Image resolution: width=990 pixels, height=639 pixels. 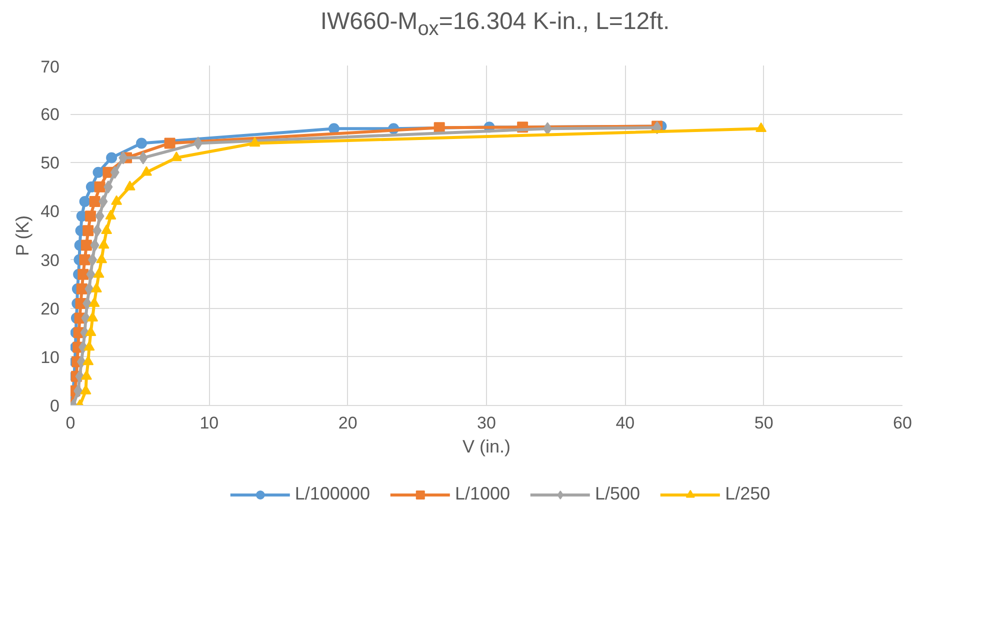 What do you see at coordinates (617, 494) in the screenshot?
I see `legend-label: L/500` at bounding box center [617, 494].